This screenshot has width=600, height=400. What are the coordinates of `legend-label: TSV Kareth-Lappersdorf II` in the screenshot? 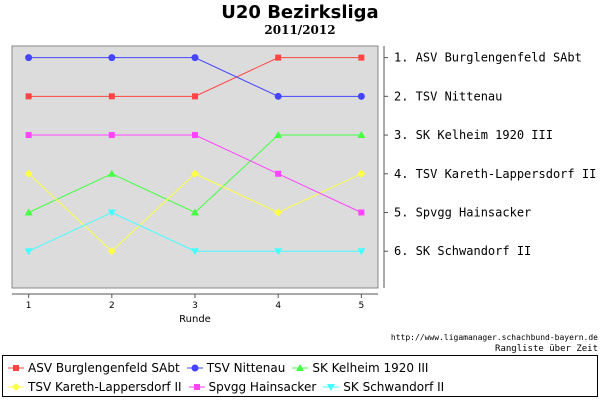 It's located at (105, 386).